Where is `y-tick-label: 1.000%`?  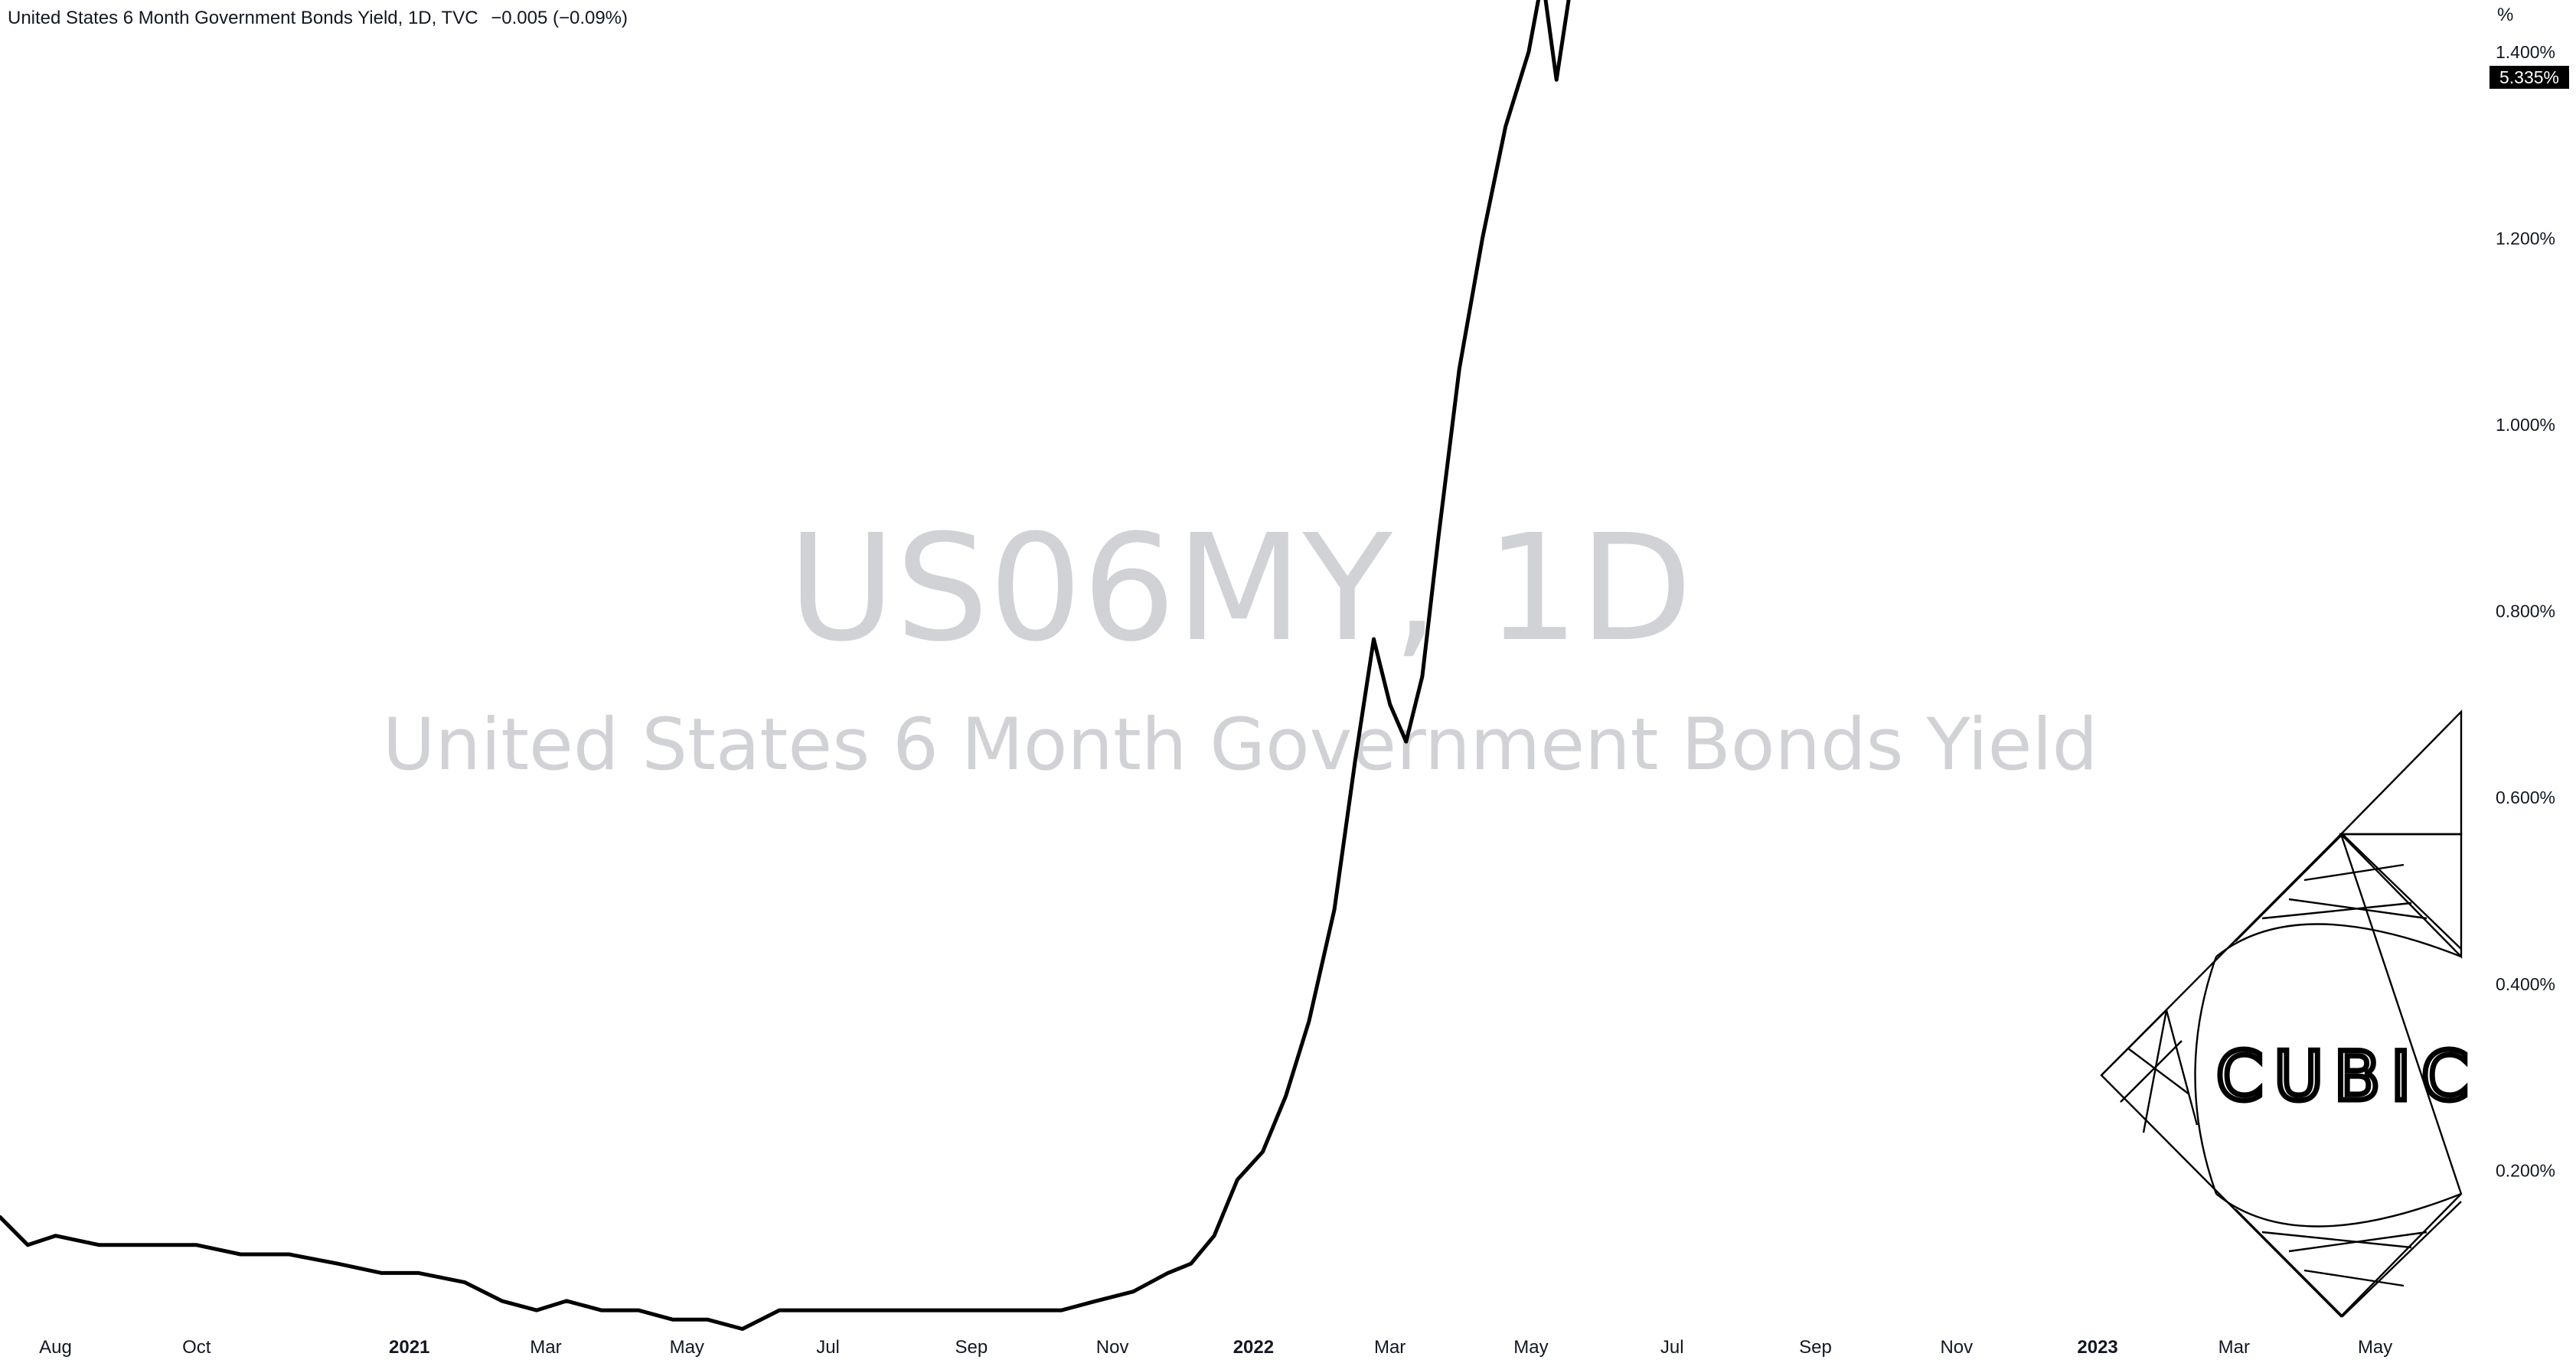
y-tick-label: 1.000% is located at coordinates (2525, 425).